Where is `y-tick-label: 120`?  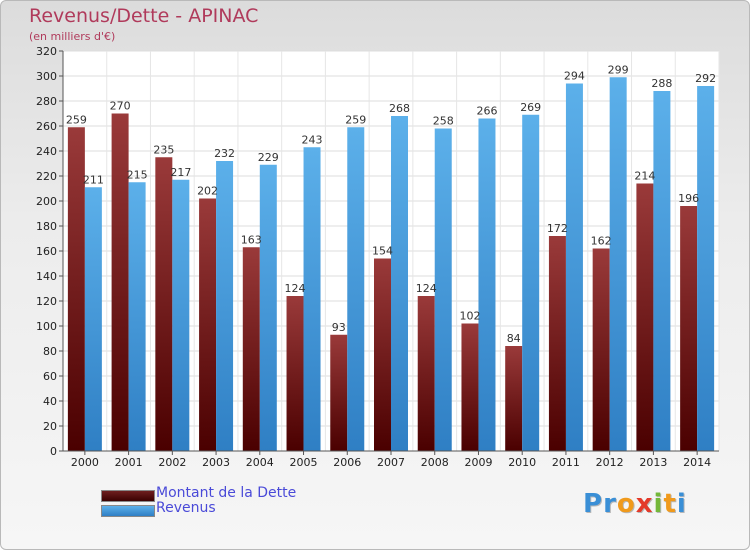
y-tick-label: 120 is located at coordinates (46, 301).